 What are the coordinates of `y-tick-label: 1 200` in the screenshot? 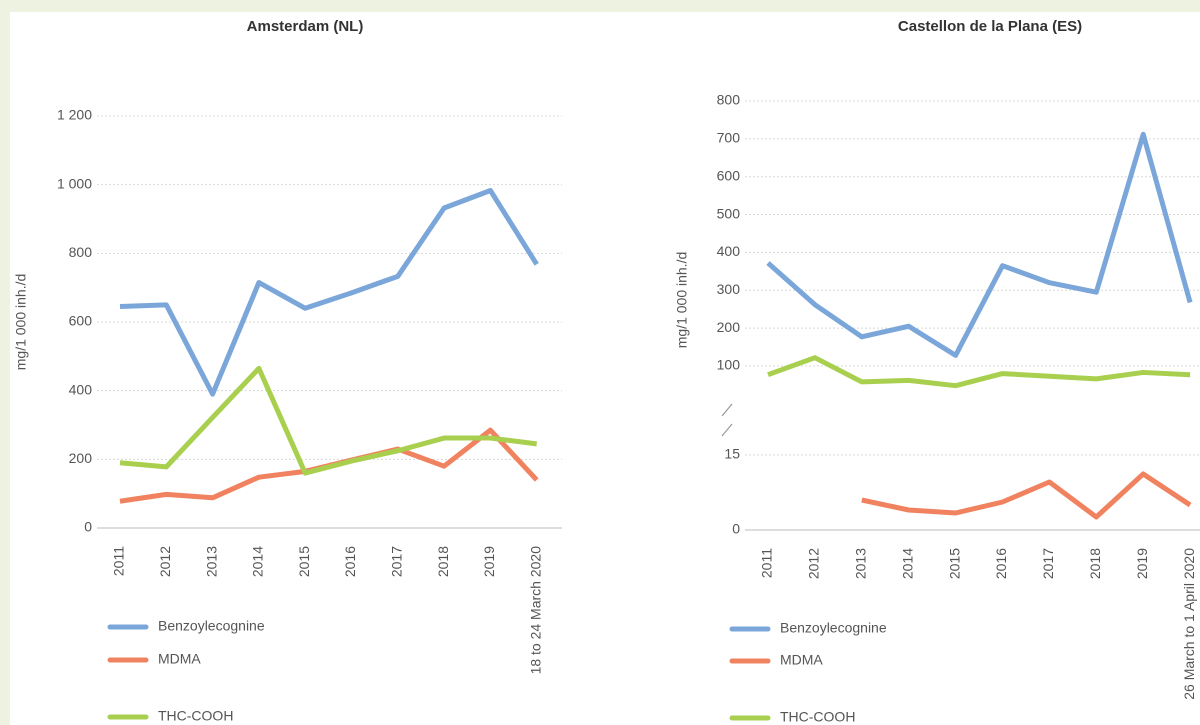 It's located at (74, 115).